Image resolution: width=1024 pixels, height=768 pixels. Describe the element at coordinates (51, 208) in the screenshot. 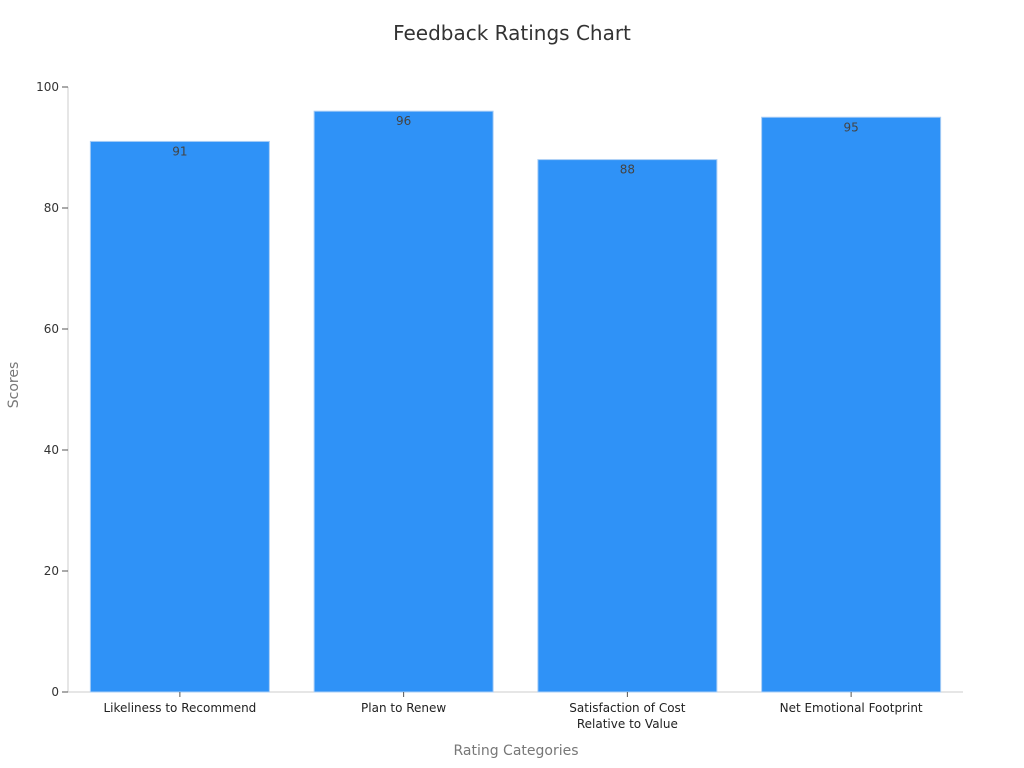

I see `y-tick-label-80: 80` at that location.